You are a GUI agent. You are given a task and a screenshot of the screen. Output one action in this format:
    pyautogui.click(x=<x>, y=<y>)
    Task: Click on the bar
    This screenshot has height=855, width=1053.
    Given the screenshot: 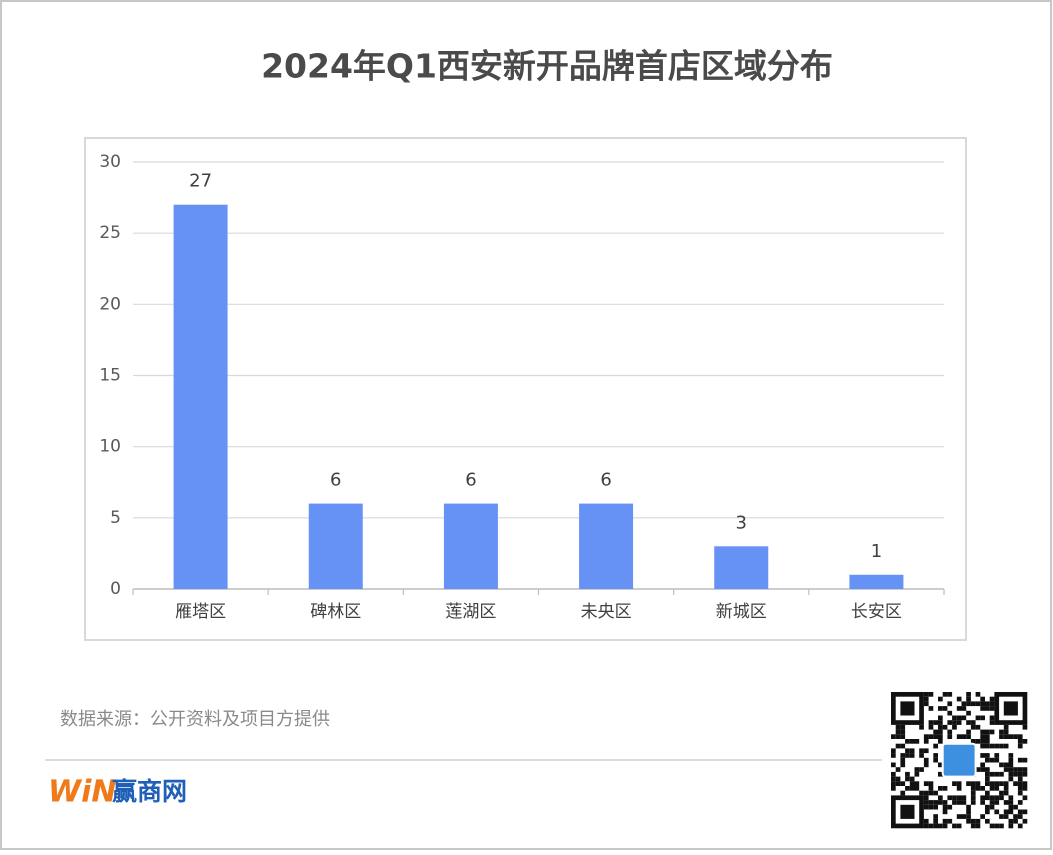 What is the action you would take?
    pyautogui.click(x=200, y=396)
    